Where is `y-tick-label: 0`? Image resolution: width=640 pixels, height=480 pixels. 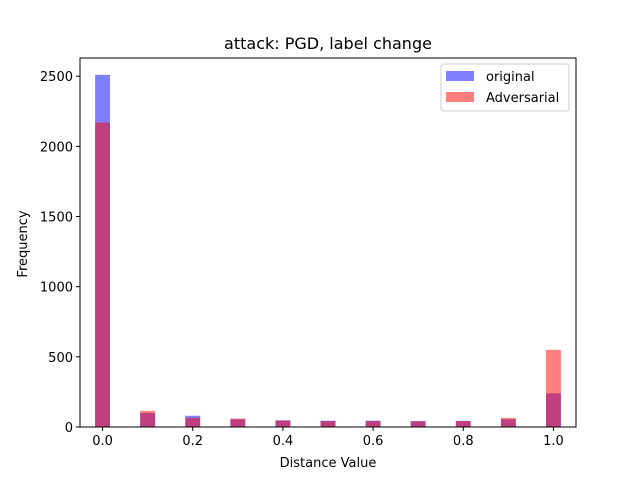 y-tick-label: 0 is located at coordinates (69, 428).